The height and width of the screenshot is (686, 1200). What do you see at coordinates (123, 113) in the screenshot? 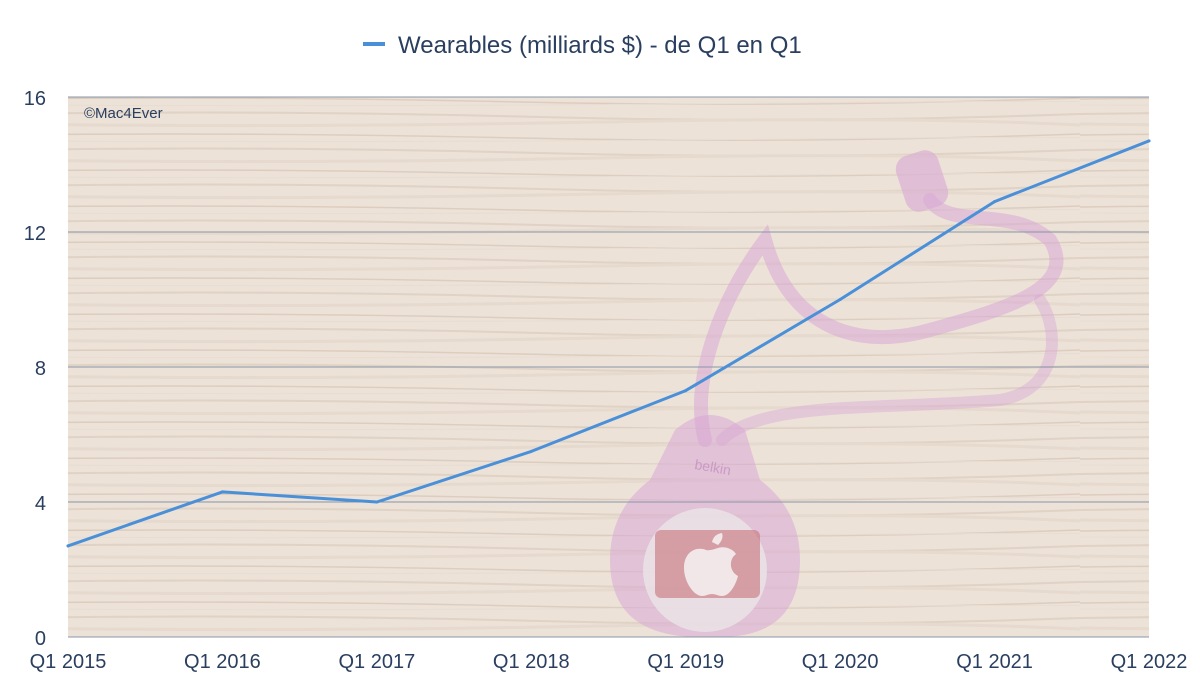
I see `watermark: ©Mac4Ever` at bounding box center [123, 113].